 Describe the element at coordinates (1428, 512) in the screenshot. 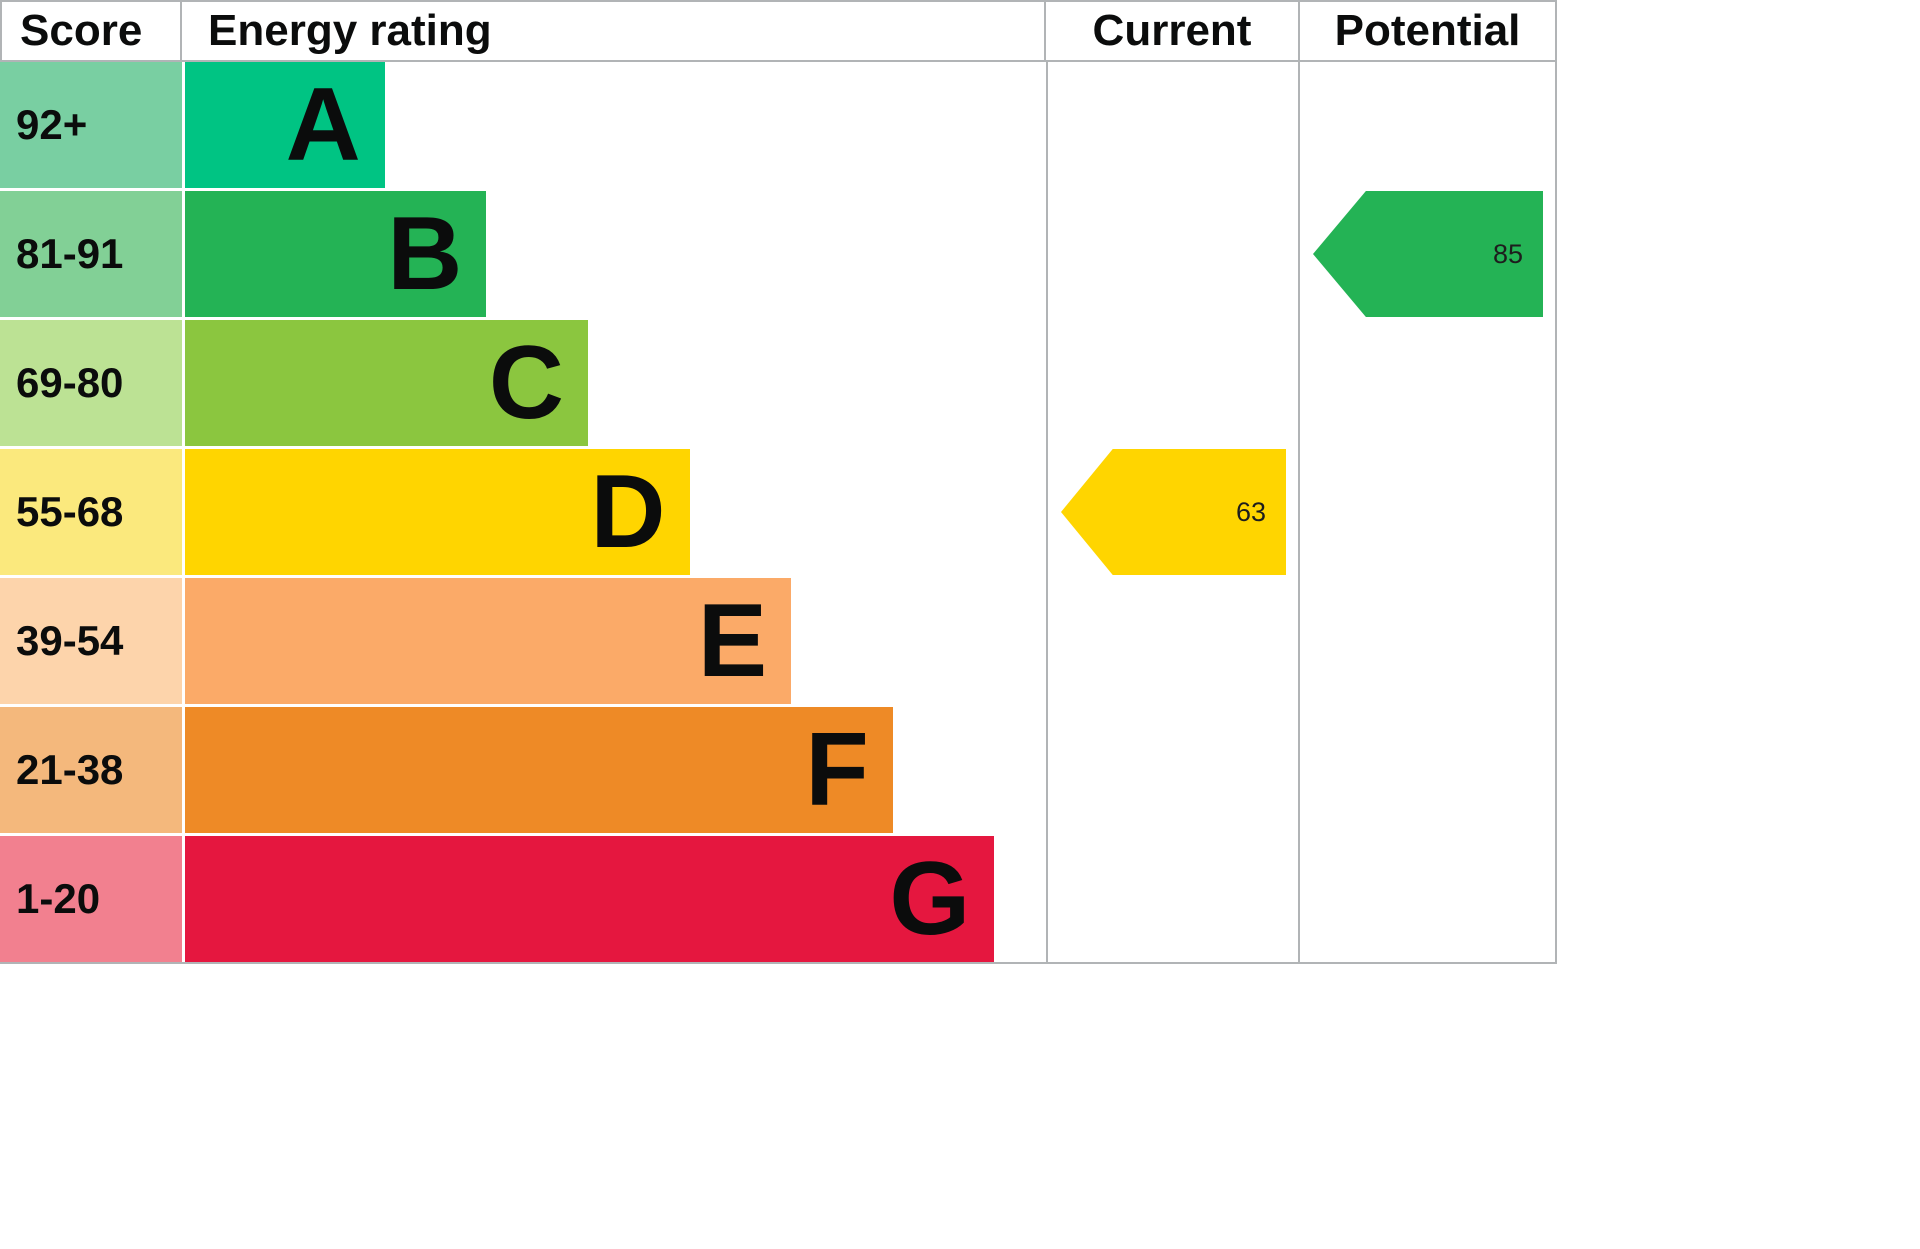

I see `potential-column: 85` at that location.